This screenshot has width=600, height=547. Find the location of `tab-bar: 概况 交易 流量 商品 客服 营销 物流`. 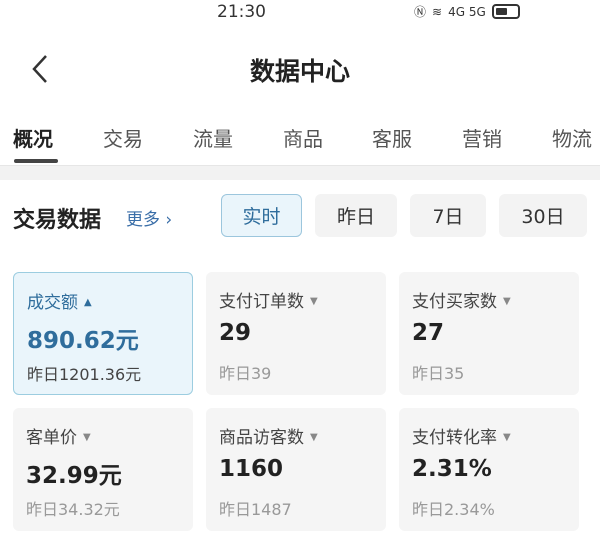

tab-bar: 概况 交易 流量 商品 客服 营销 物流 is located at coordinates (300, 143).